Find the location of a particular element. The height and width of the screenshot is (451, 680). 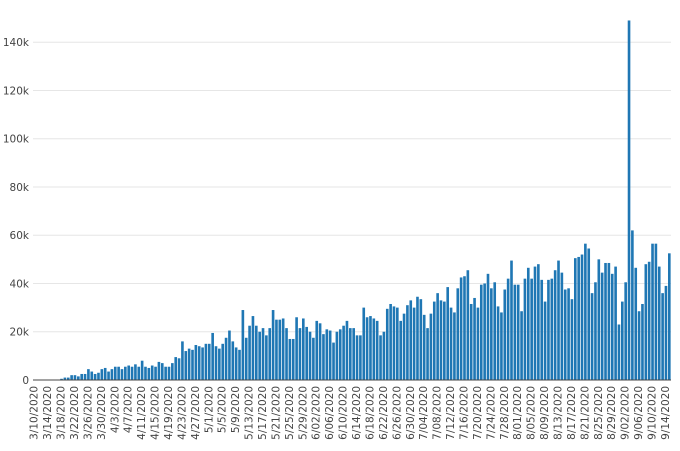

x-tick-label: 7/16/2020 is located at coordinates (464, 413).